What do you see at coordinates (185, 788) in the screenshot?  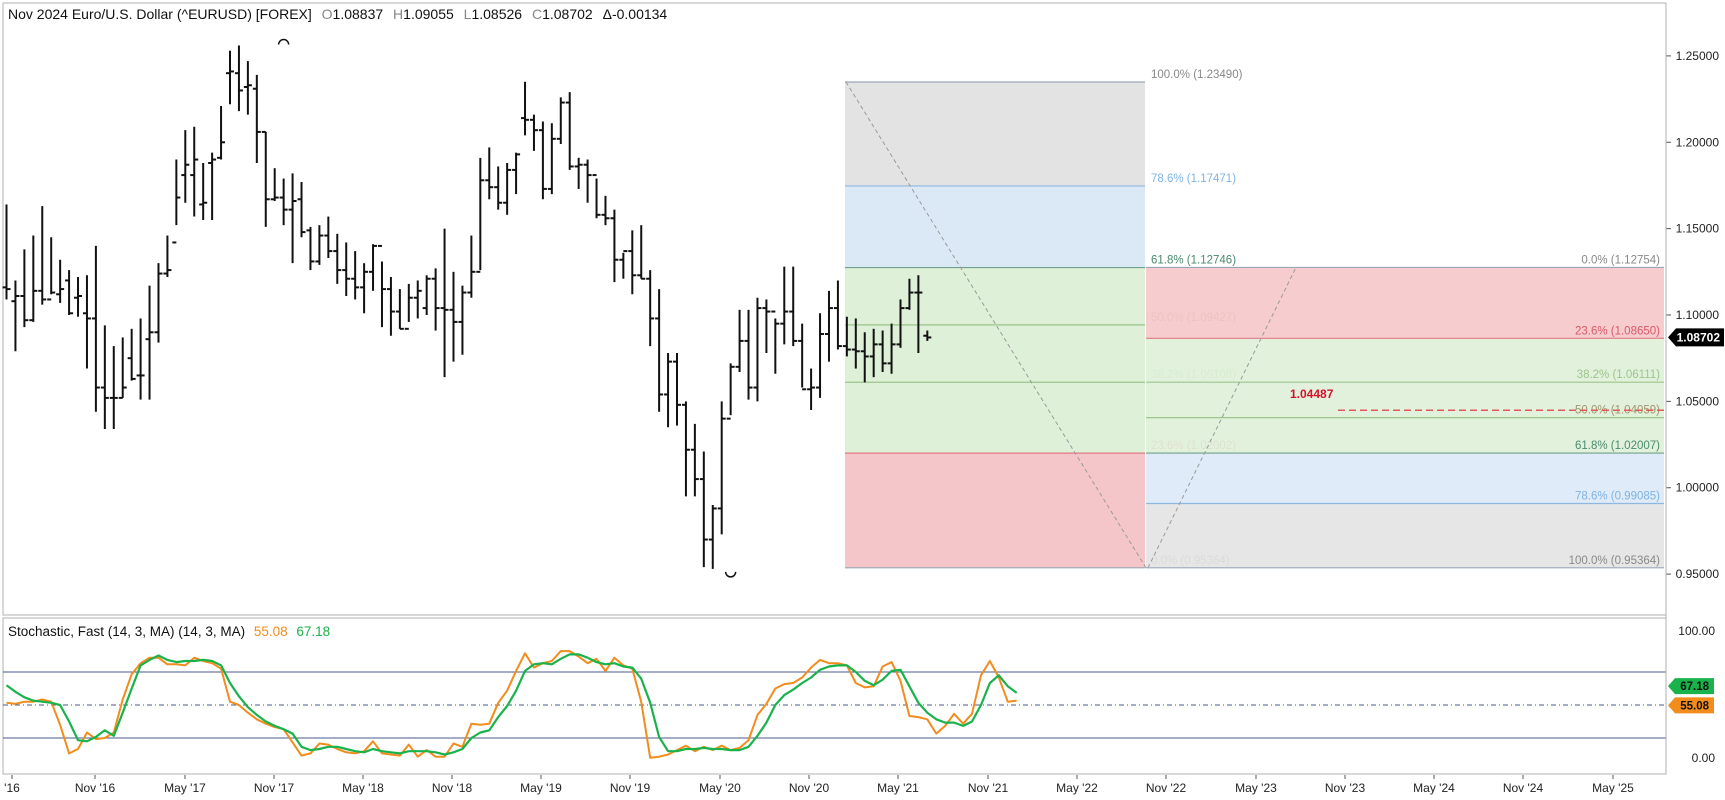 I see `time-axis-label: May '17` at bounding box center [185, 788].